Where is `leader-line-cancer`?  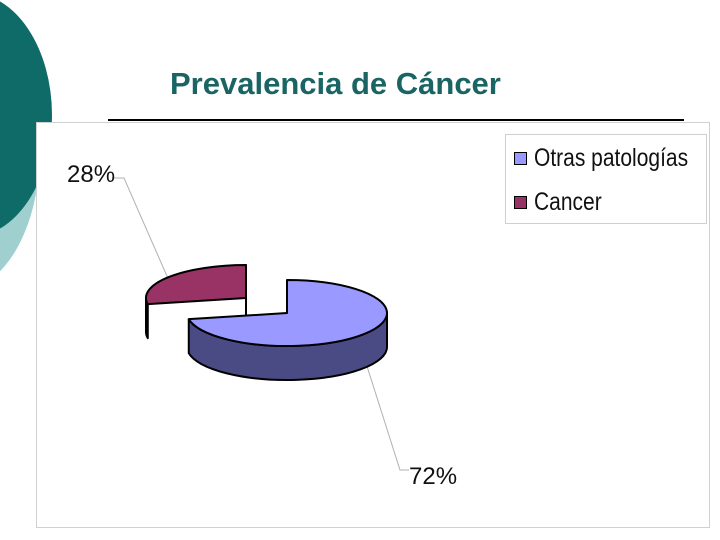
leader-line-cancer is located at coordinates (141, 230).